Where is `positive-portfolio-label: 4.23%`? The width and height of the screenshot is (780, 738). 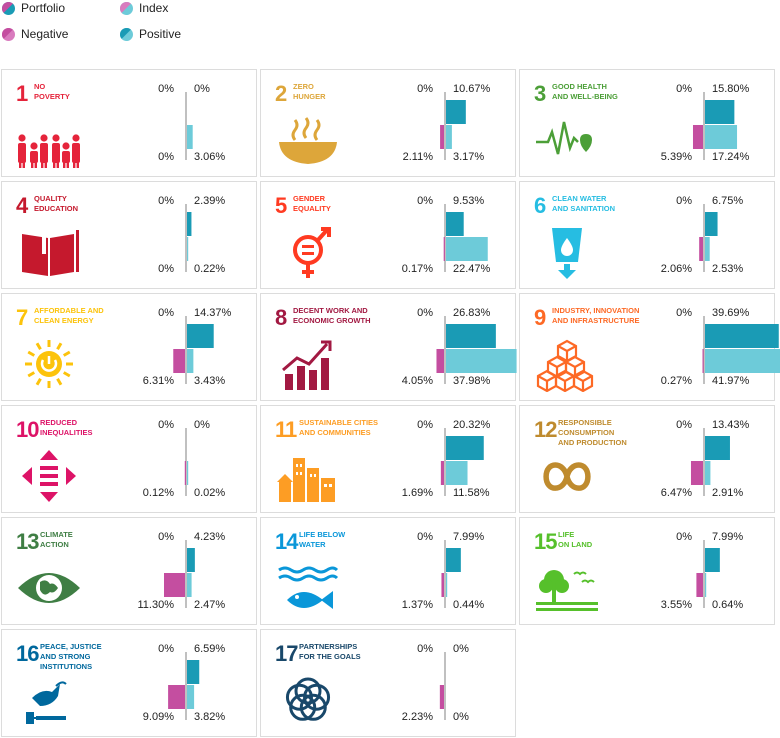 positive-portfolio-label: 4.23% is located at coordinates (210, 537).